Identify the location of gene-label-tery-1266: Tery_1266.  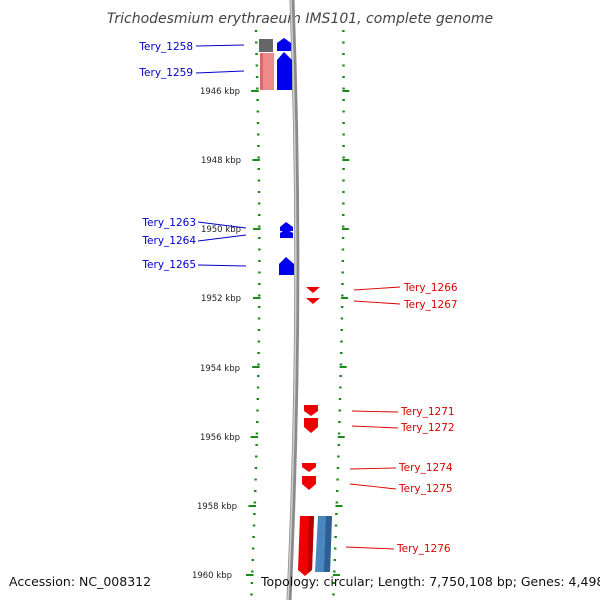
(430, 288).